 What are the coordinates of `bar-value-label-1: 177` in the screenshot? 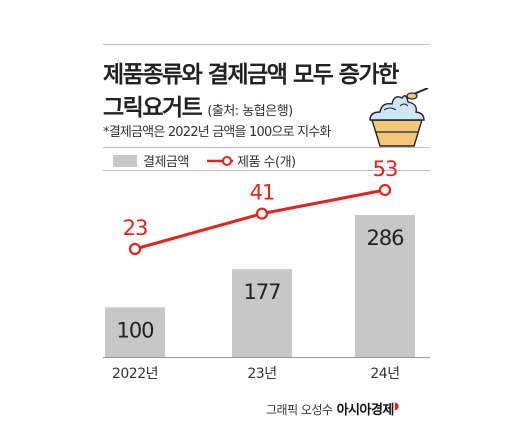 It's located at (261, 292).